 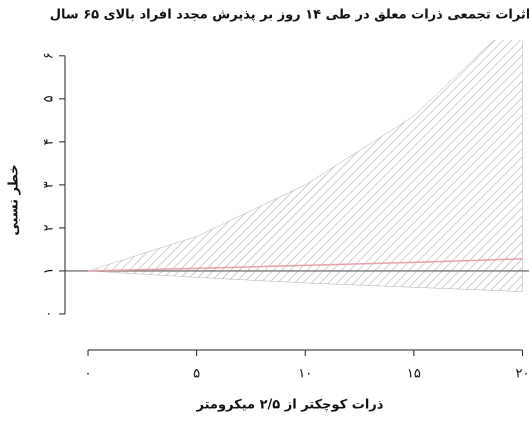 I want to click on y-axis-label: خطر نسبی, so click(x=14, y=199).